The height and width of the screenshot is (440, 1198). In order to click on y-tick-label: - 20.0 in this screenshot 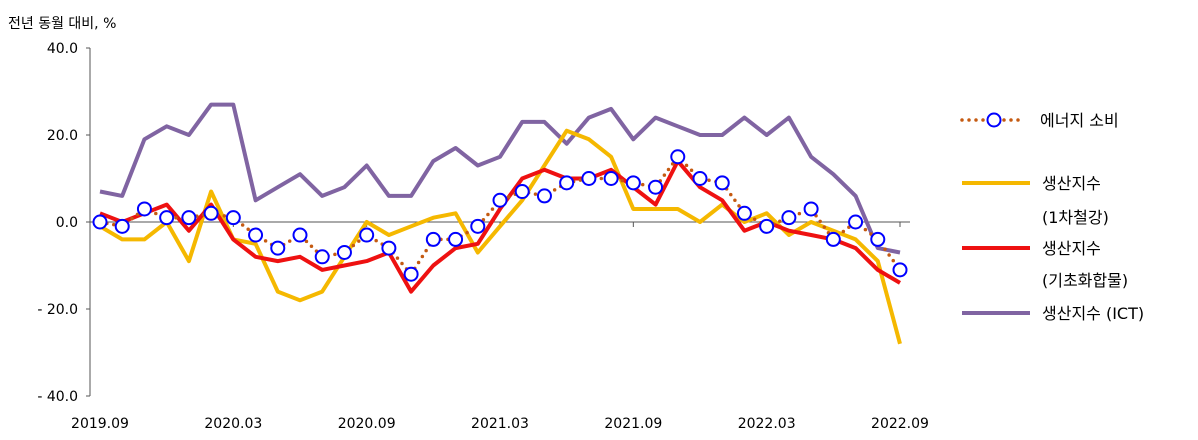, I will do `click(57, 310)`.